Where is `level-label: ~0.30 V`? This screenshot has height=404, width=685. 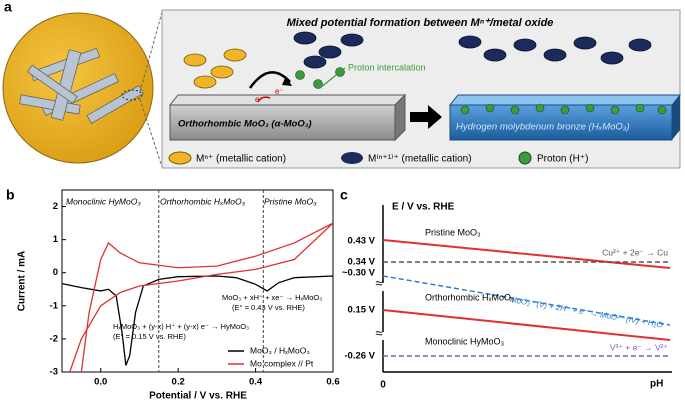 level-label: ~0.30 V is located at coordinates (359, 273).